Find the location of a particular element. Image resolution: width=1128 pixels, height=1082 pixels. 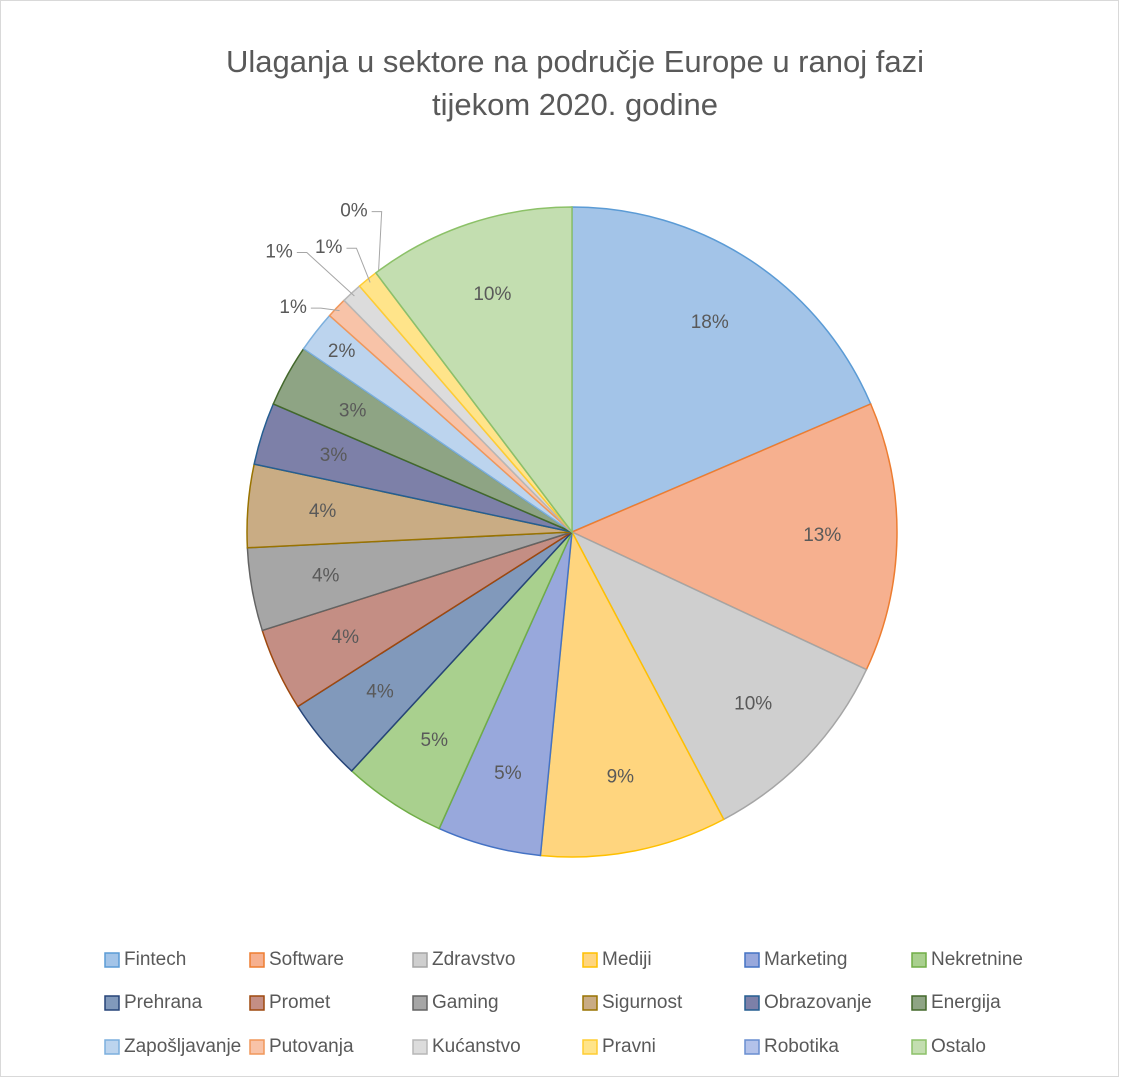

legend-label: Prehrana is located at coordinates (163, 1002).